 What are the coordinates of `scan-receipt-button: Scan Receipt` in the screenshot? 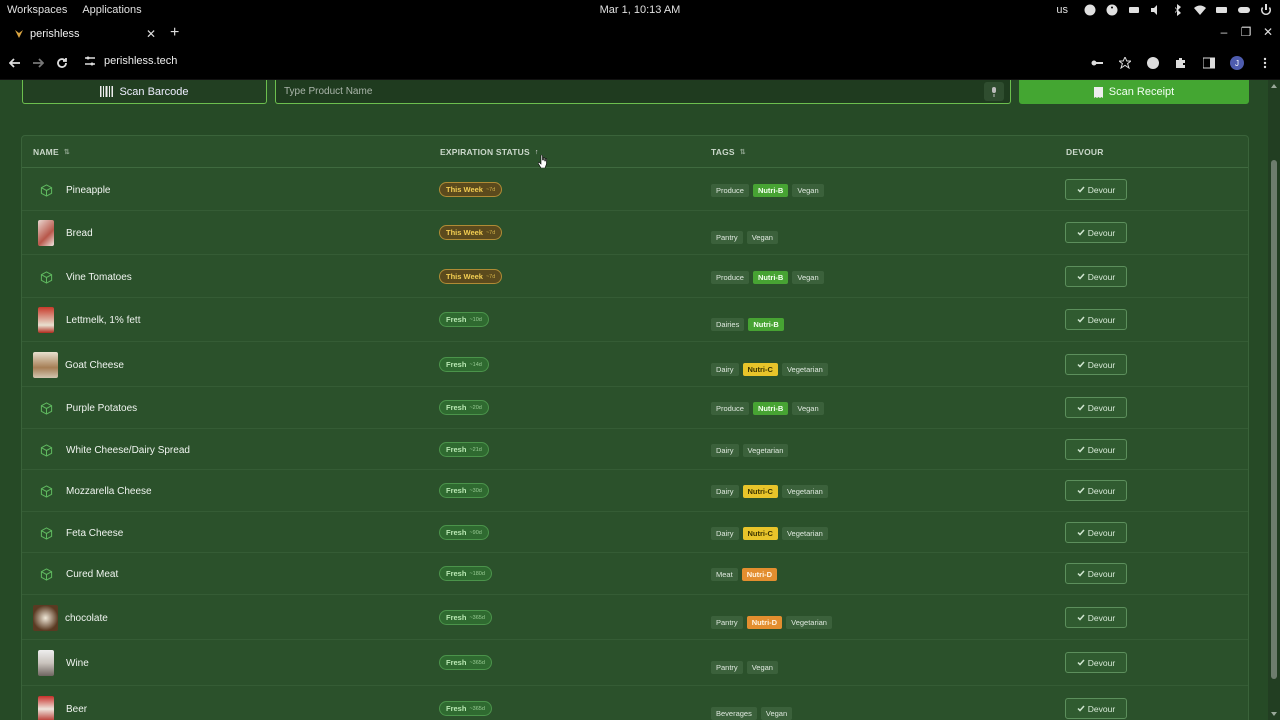 It's located at (1134, 92).